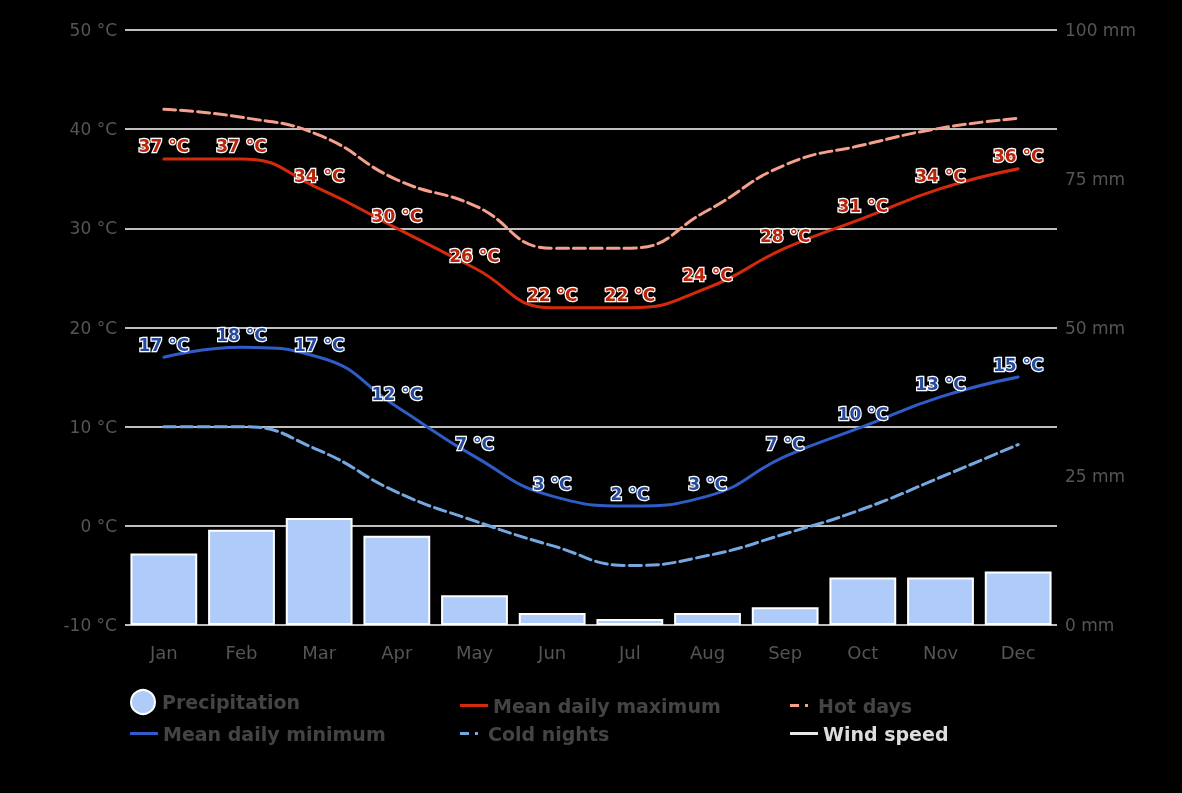  What do you see at coordinates (1100, 30) in the screenshot?
I see `y2-tick-label: 100 mm` at bounding box center [1100, 30].